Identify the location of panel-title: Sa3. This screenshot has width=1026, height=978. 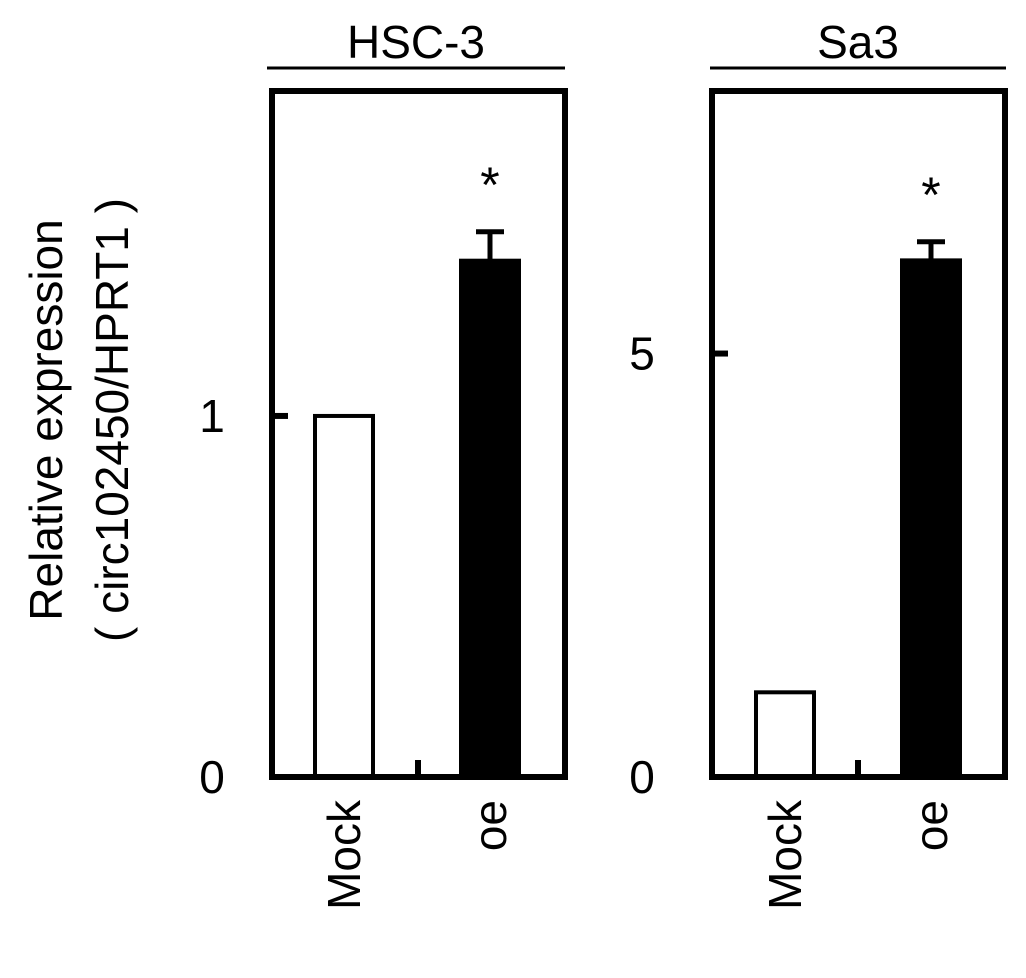
(858, 42).